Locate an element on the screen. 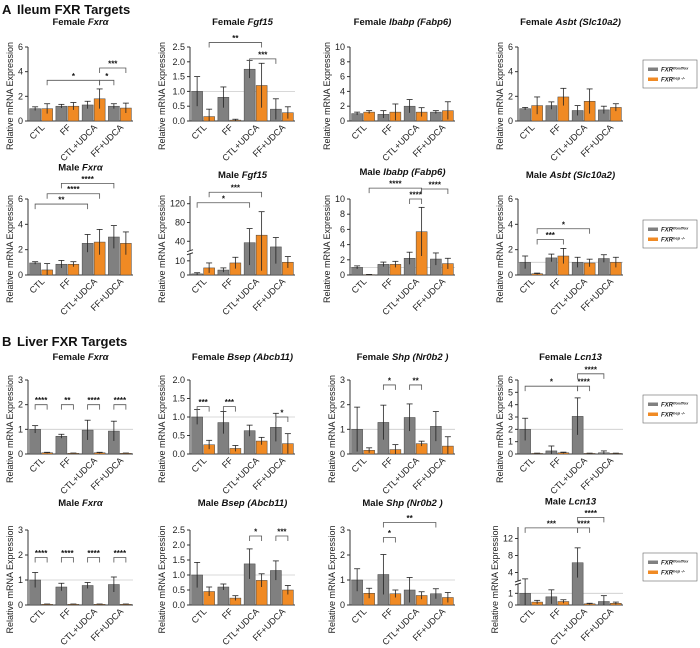 The width and height of the screenshot is (700, 648). legend-entry: FXRhep -/- is located at coordinates (673, 573).